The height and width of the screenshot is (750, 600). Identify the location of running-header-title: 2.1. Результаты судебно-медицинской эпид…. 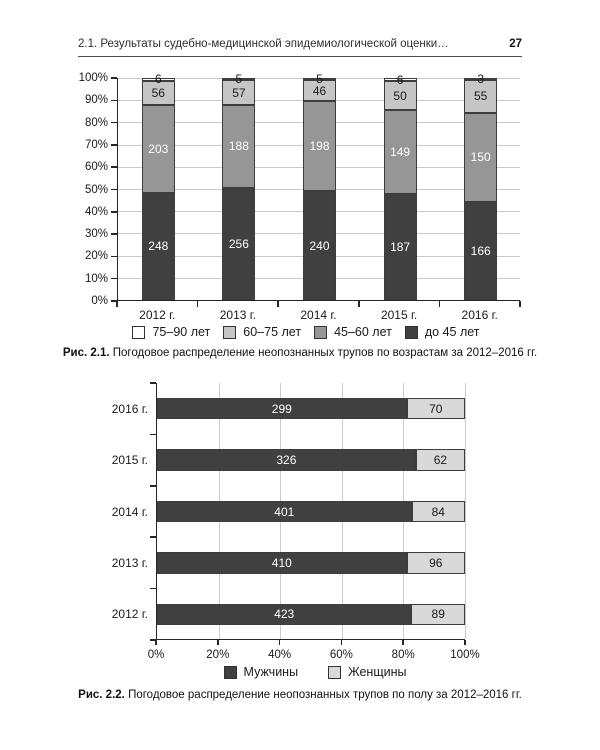
(263, 44).